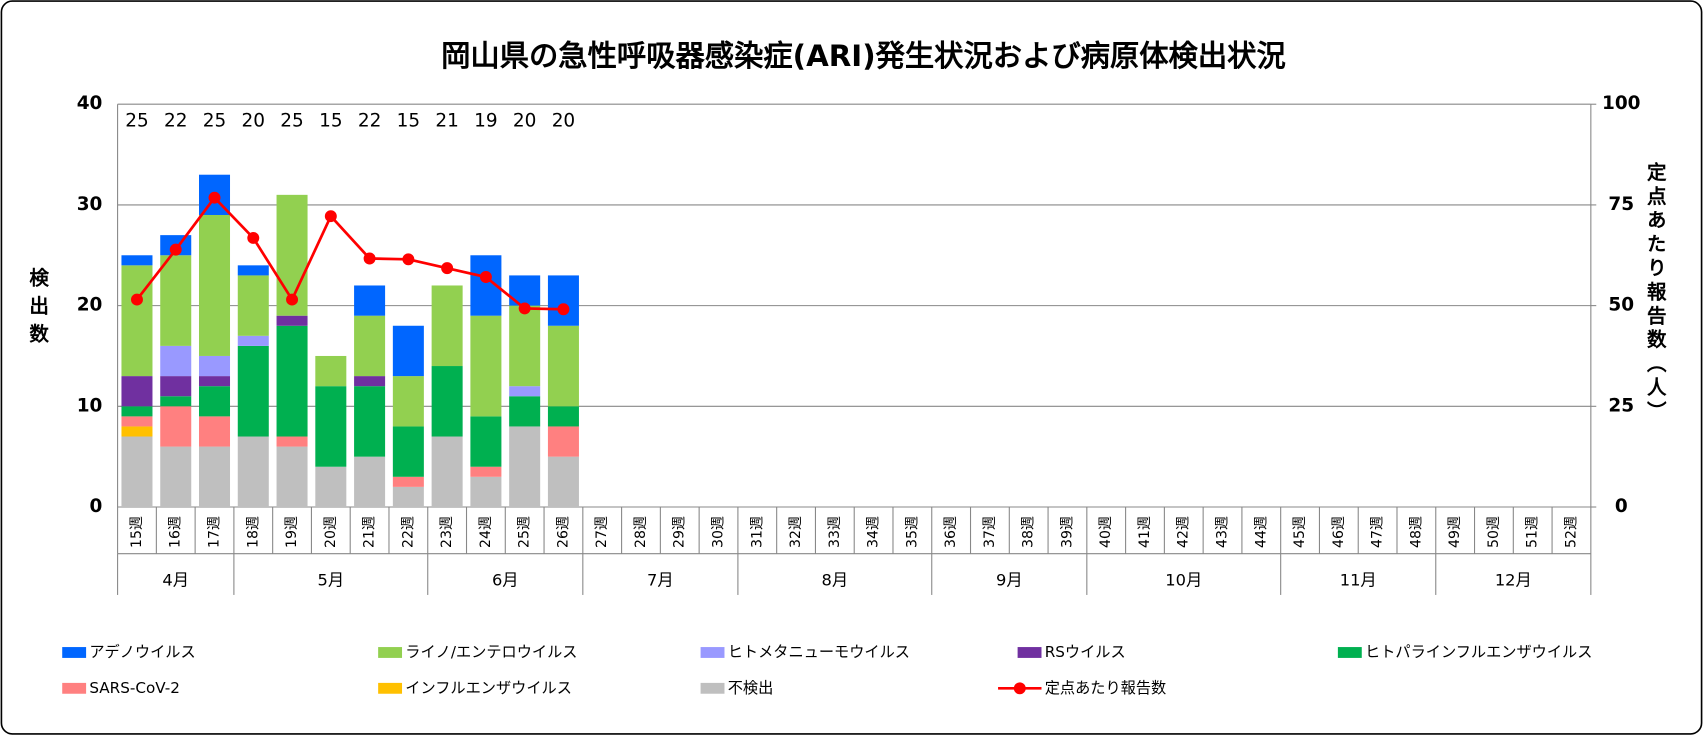  Describe the element at coordinates (1183, 579) in the screenshot. I see `month-label: 10月` at that location.